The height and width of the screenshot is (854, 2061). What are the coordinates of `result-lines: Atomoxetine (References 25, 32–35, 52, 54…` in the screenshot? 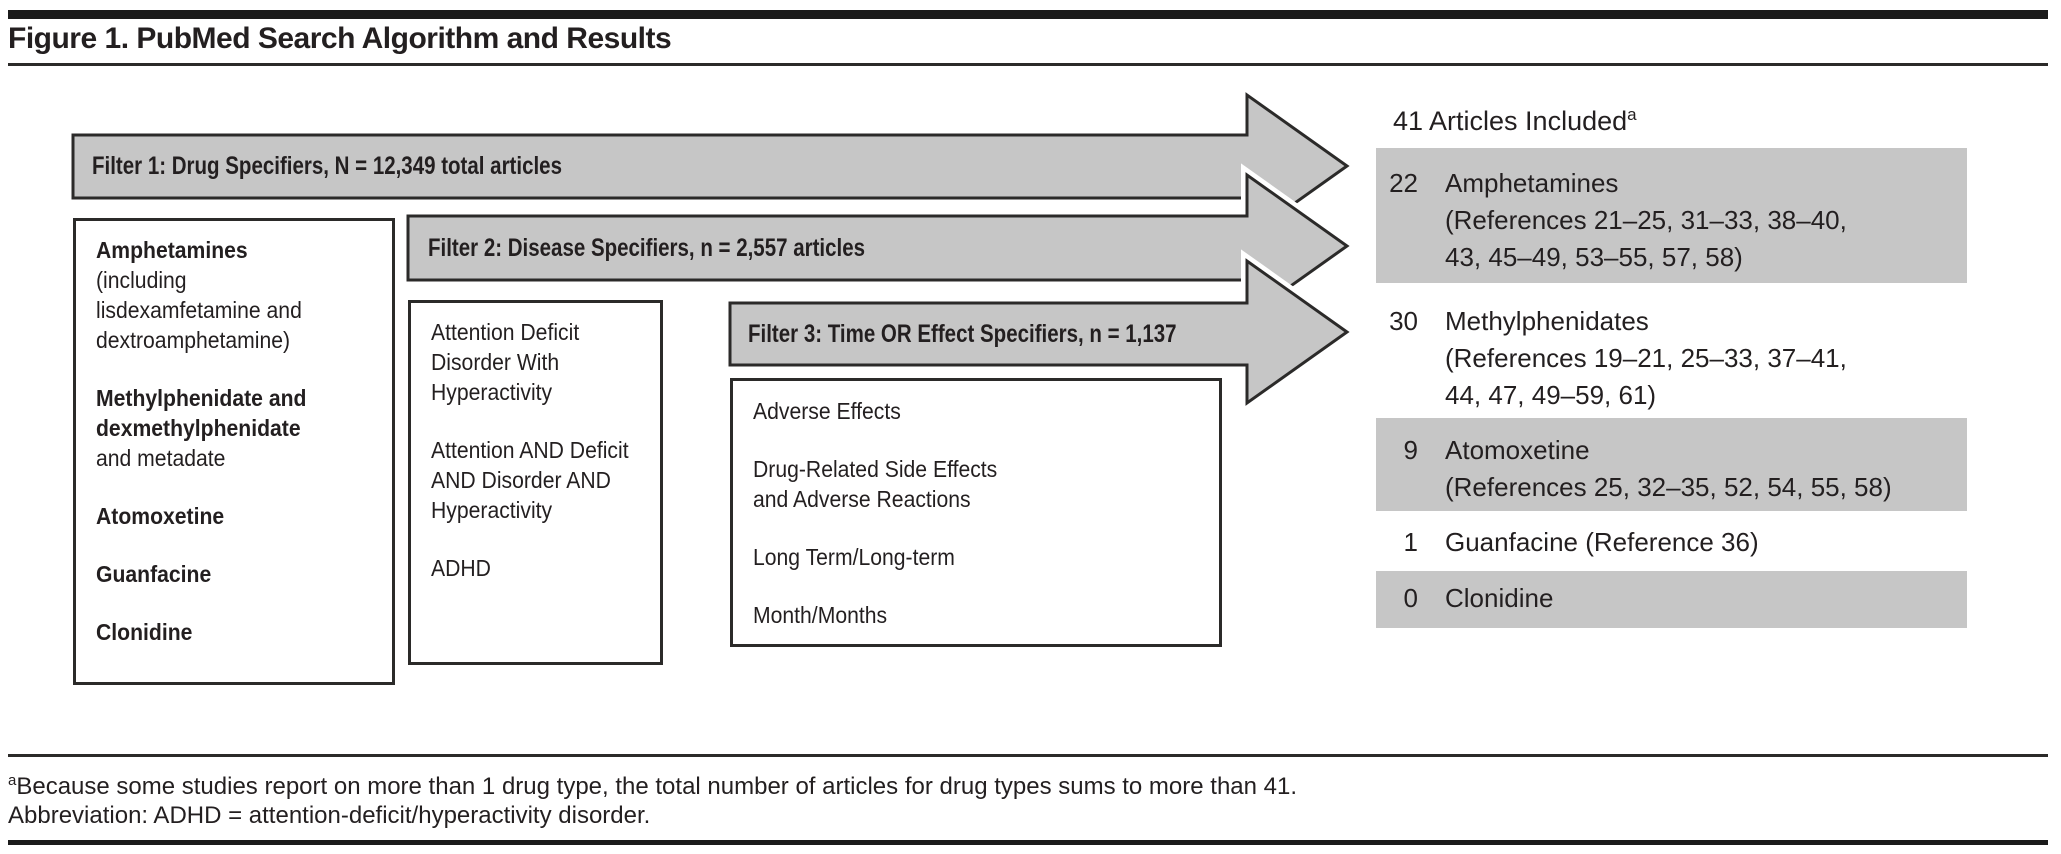 It's located at (1668, 469).